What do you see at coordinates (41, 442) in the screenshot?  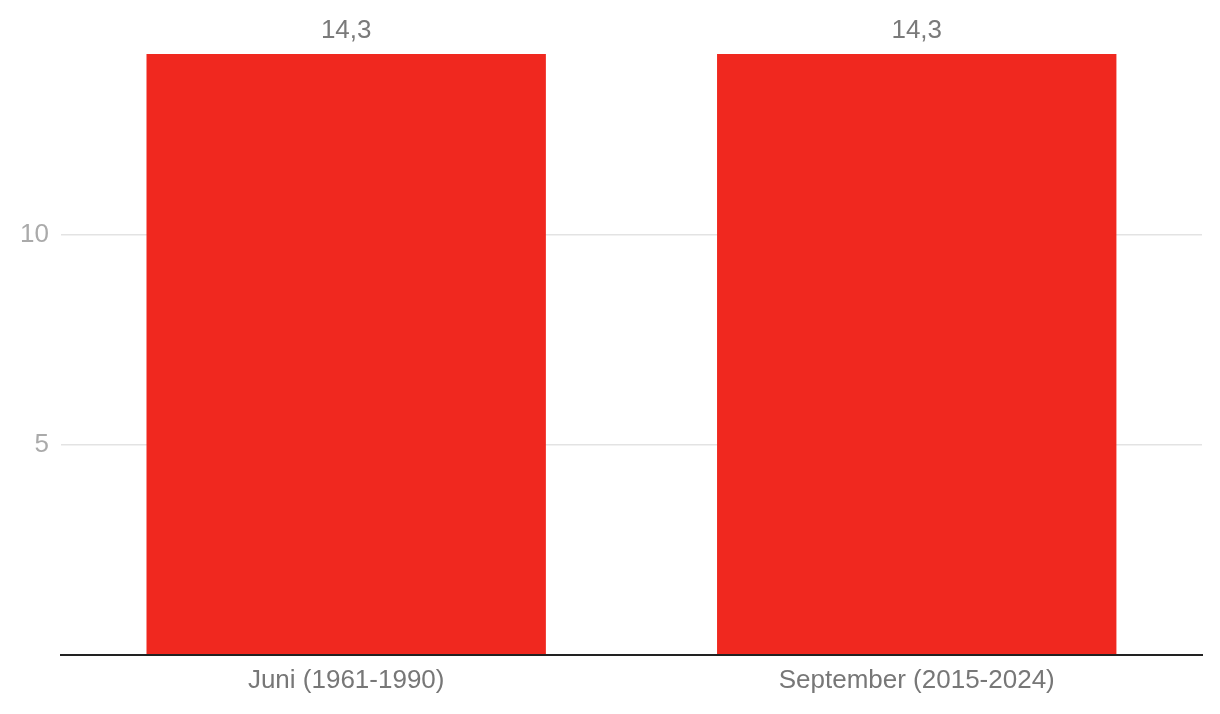 I see `y-tick-label: 5` at bounding box center [41, 442].